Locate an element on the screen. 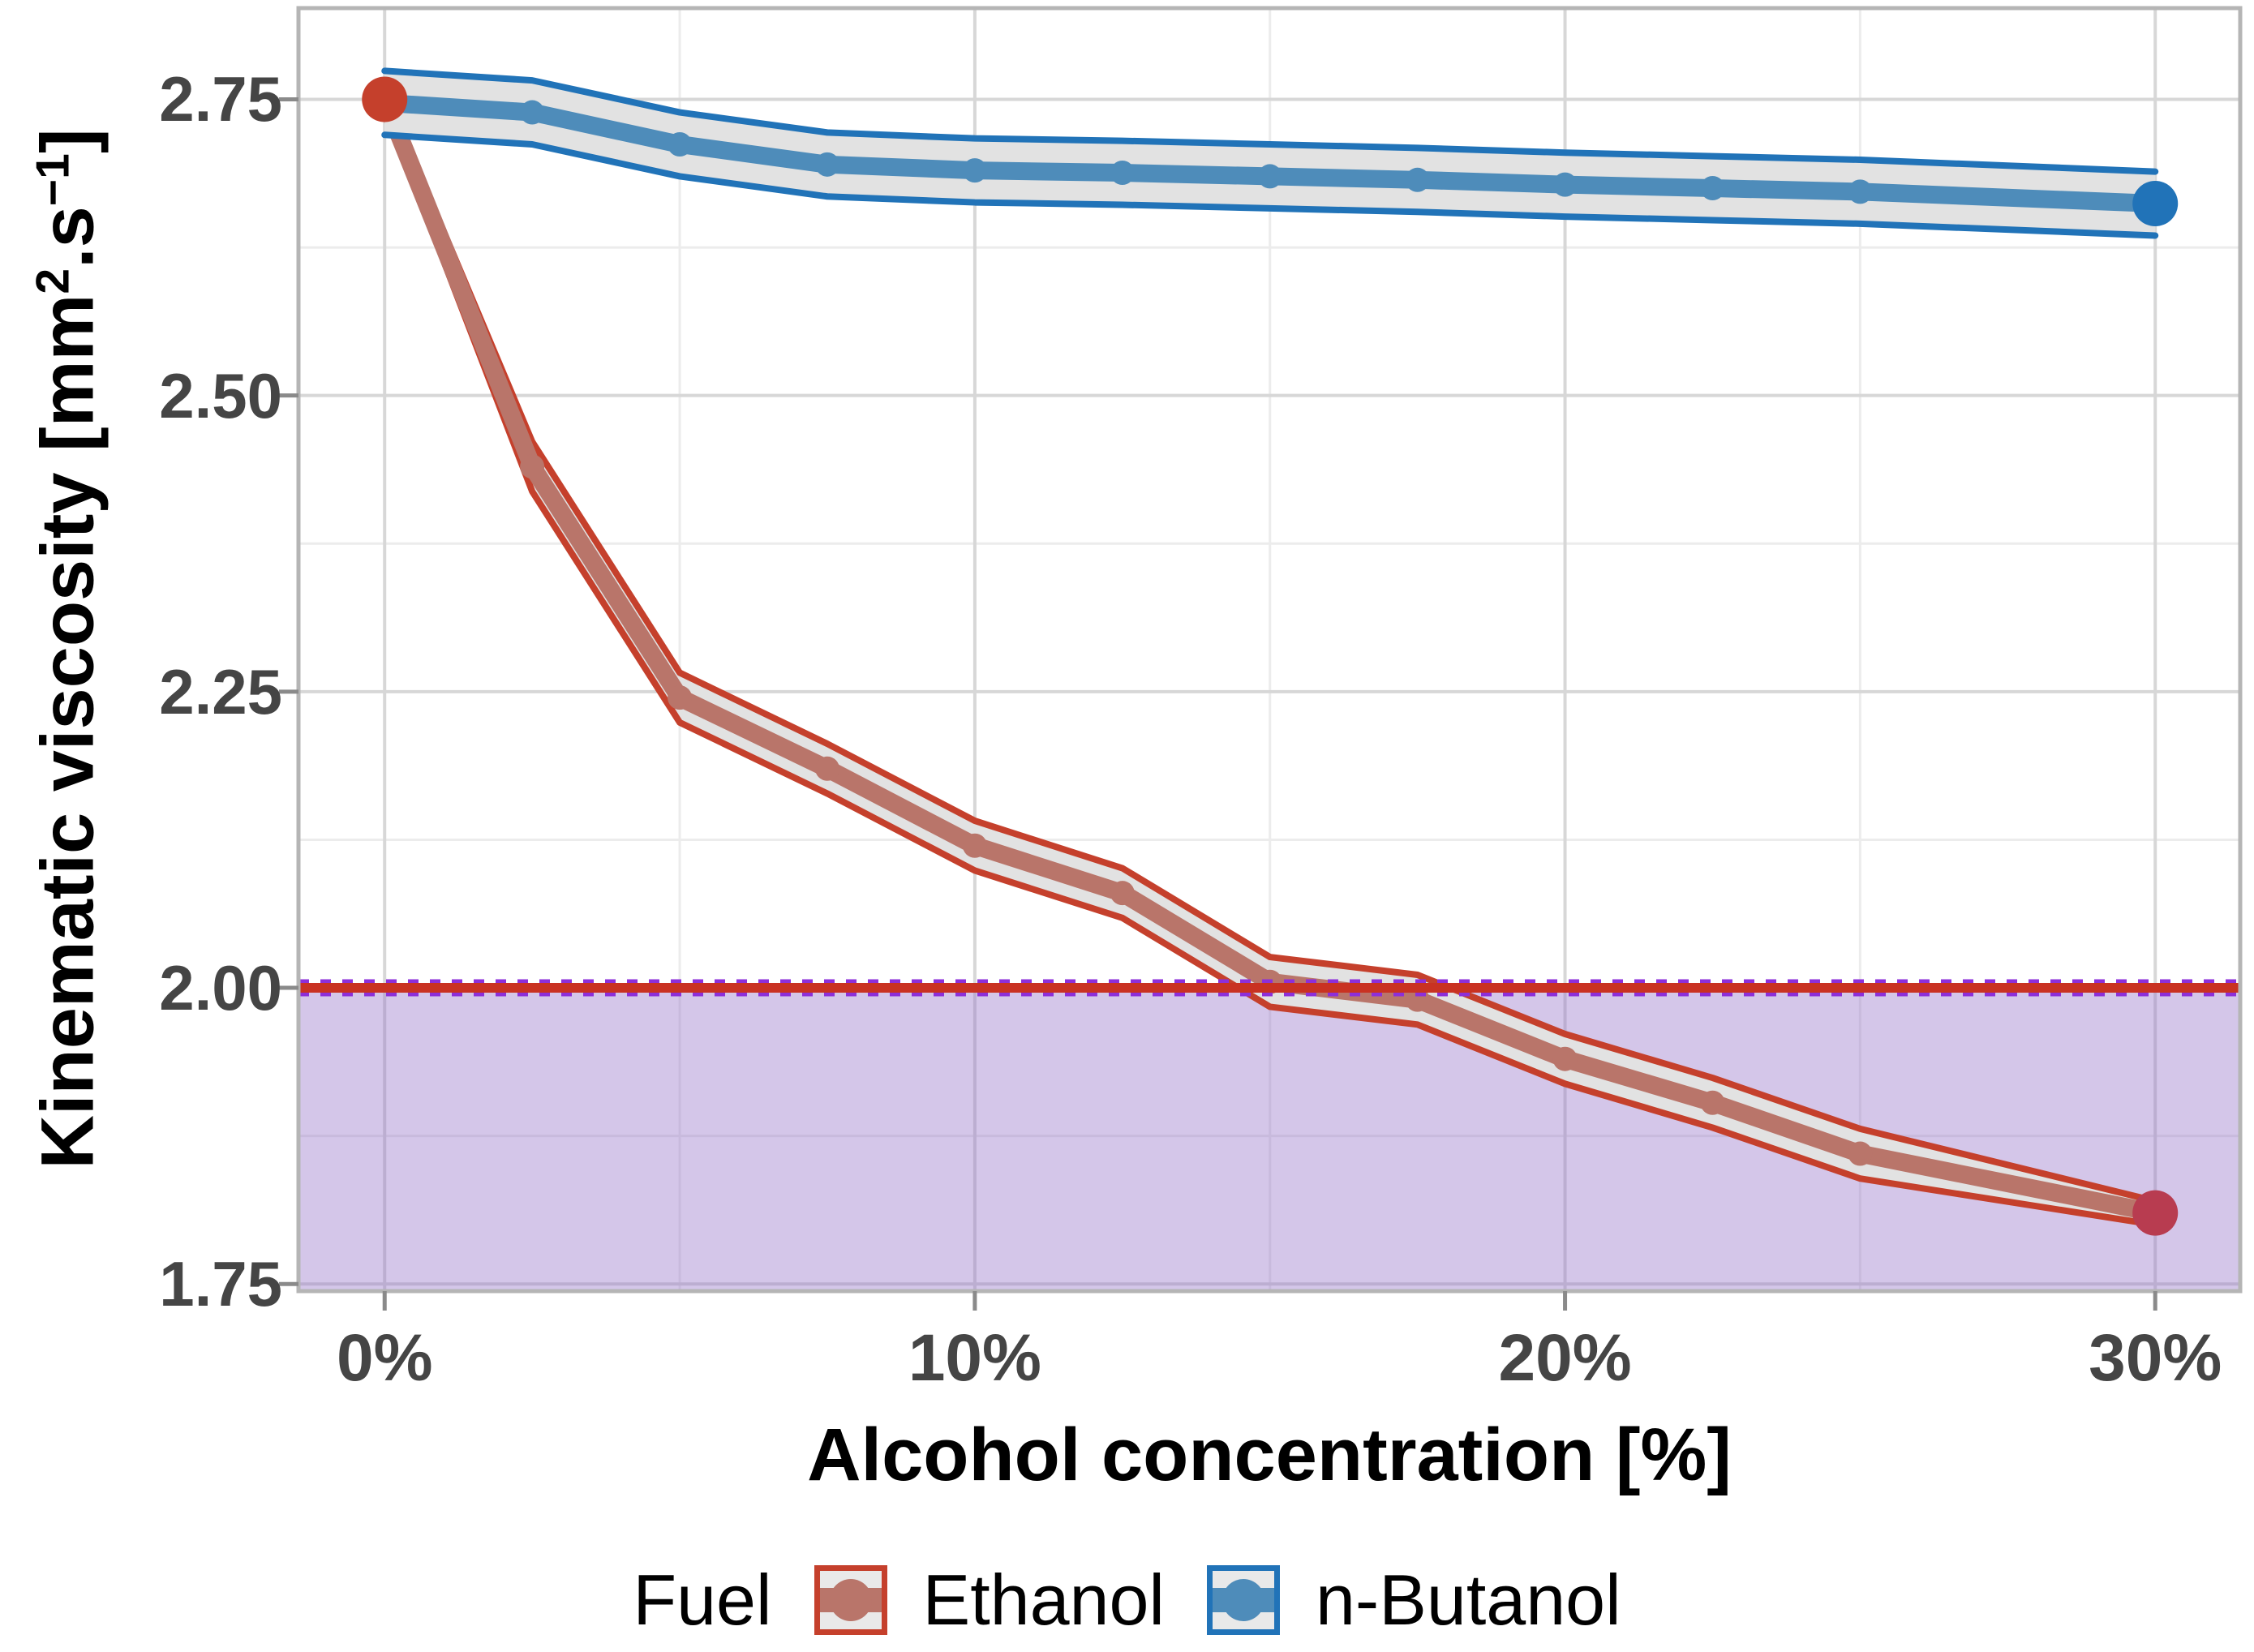 The width and height of the screenshot is (2254, 1652). y-axis-title: Kinematic viscosity [mm2.s−1] is located at coordinates (68, 649).